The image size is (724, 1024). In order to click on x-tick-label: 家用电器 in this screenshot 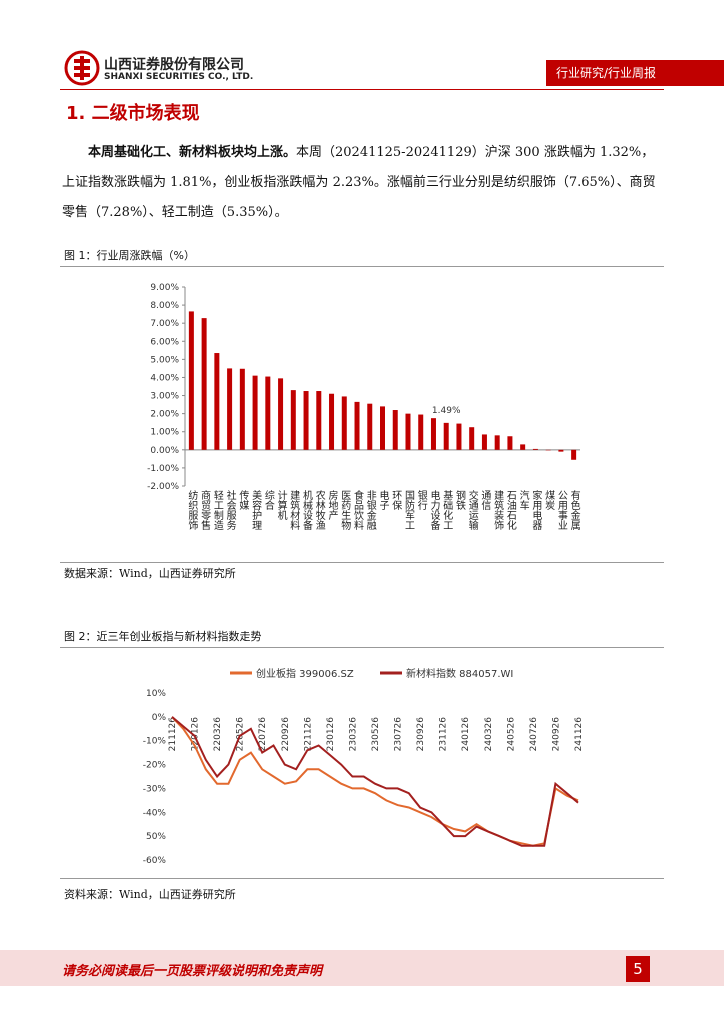, I will do `click(536, 510)`.